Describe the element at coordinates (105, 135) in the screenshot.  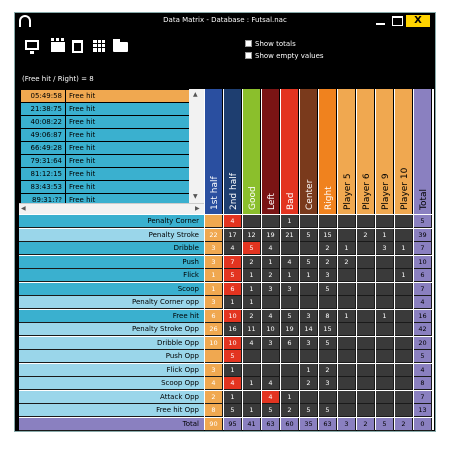
I see `list-item: 49:06:87 Free hit` at that location.